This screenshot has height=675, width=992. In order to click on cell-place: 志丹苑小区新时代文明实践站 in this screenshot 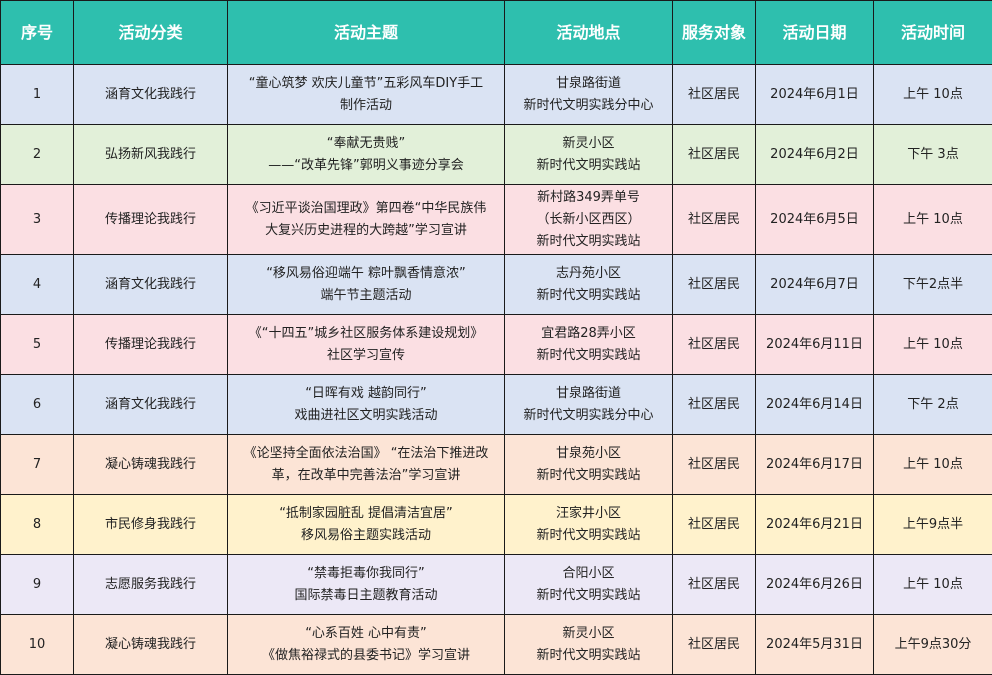, I will do `click(588, 284)`.